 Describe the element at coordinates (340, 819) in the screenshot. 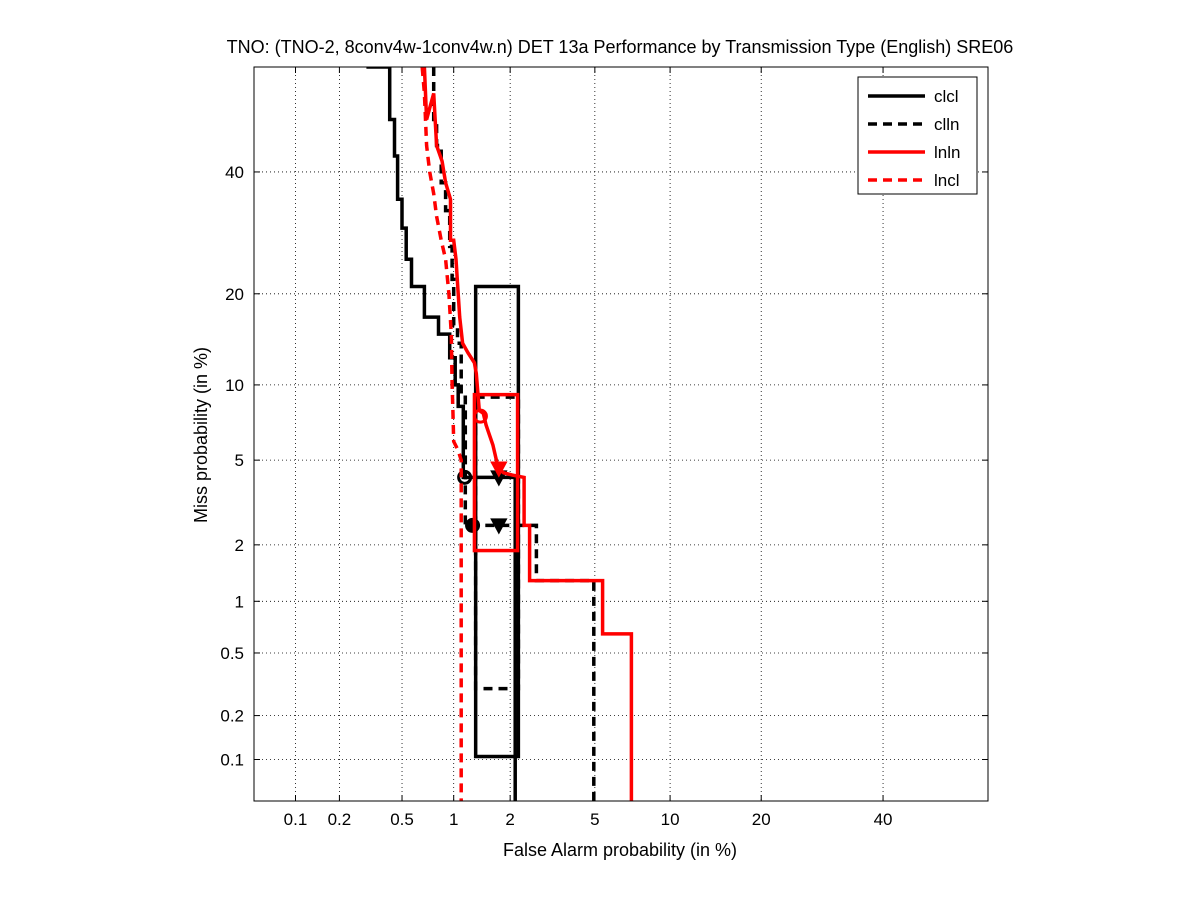

I see `x-tick-label: 0.2` at that location.